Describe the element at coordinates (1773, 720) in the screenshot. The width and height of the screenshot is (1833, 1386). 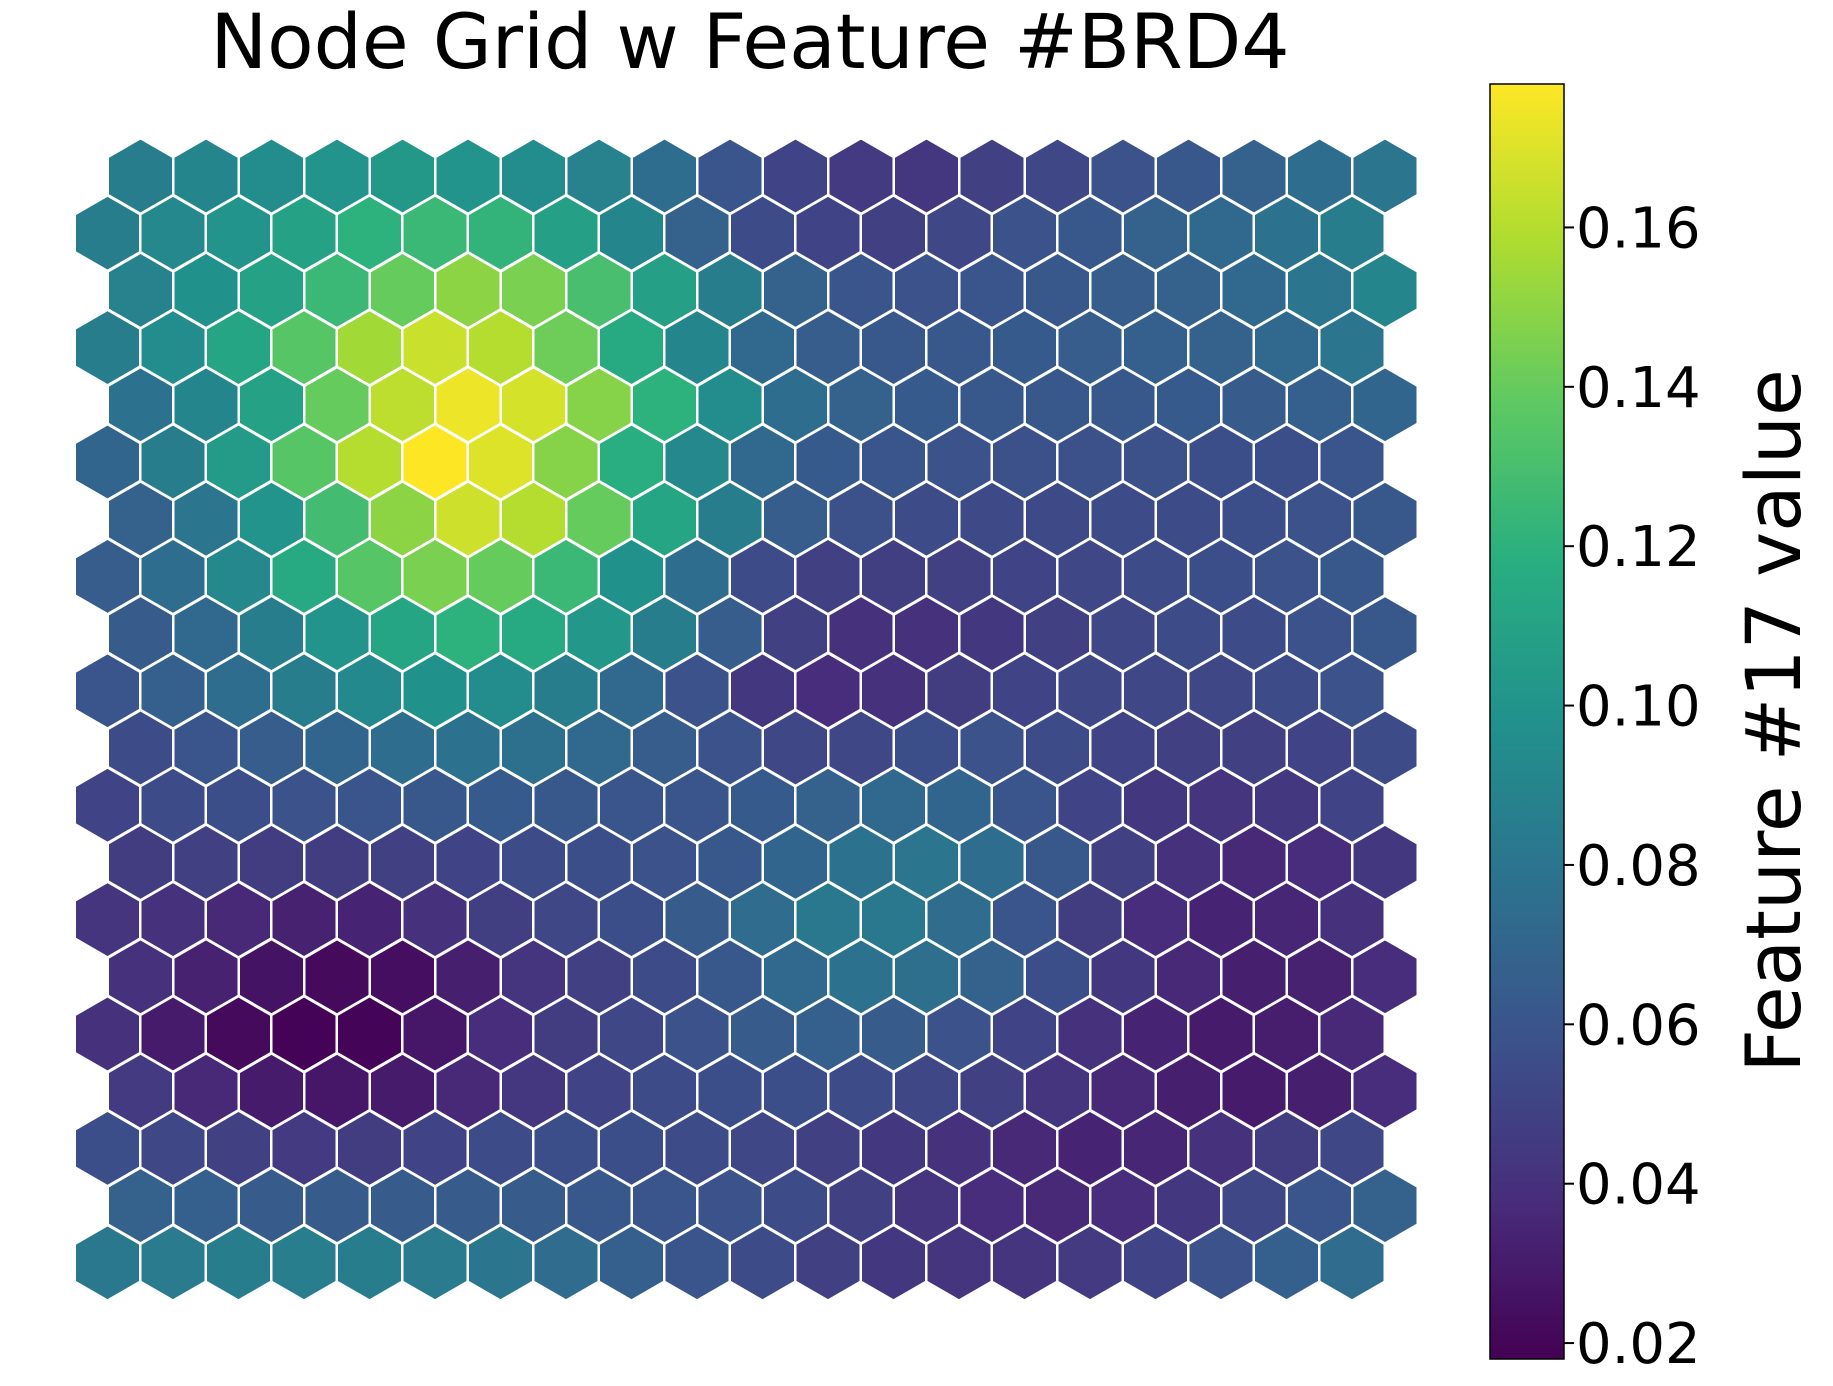
I see `colorbar-label: Feature #17 value` at that location.